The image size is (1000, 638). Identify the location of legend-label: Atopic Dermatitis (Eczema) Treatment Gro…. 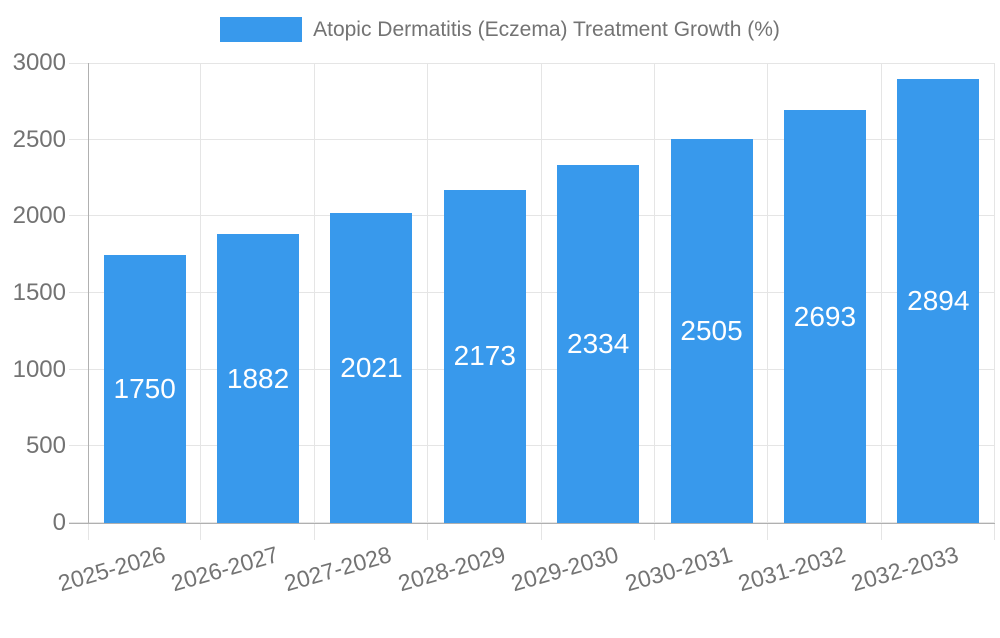
(546, 29).